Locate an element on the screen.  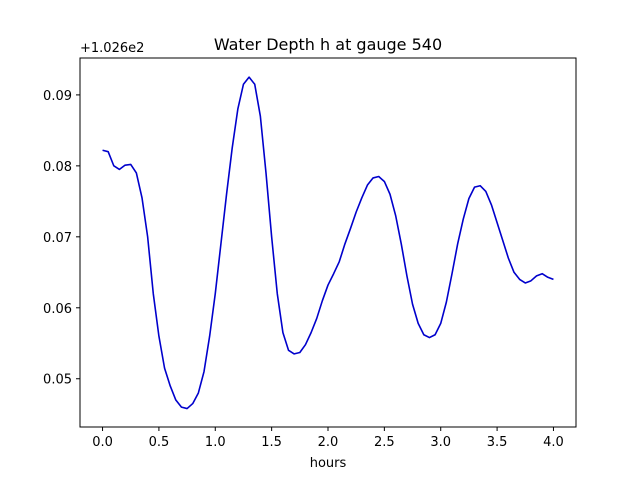
y-offset-label: +1.026e2 is located at coordinates (112, 48).